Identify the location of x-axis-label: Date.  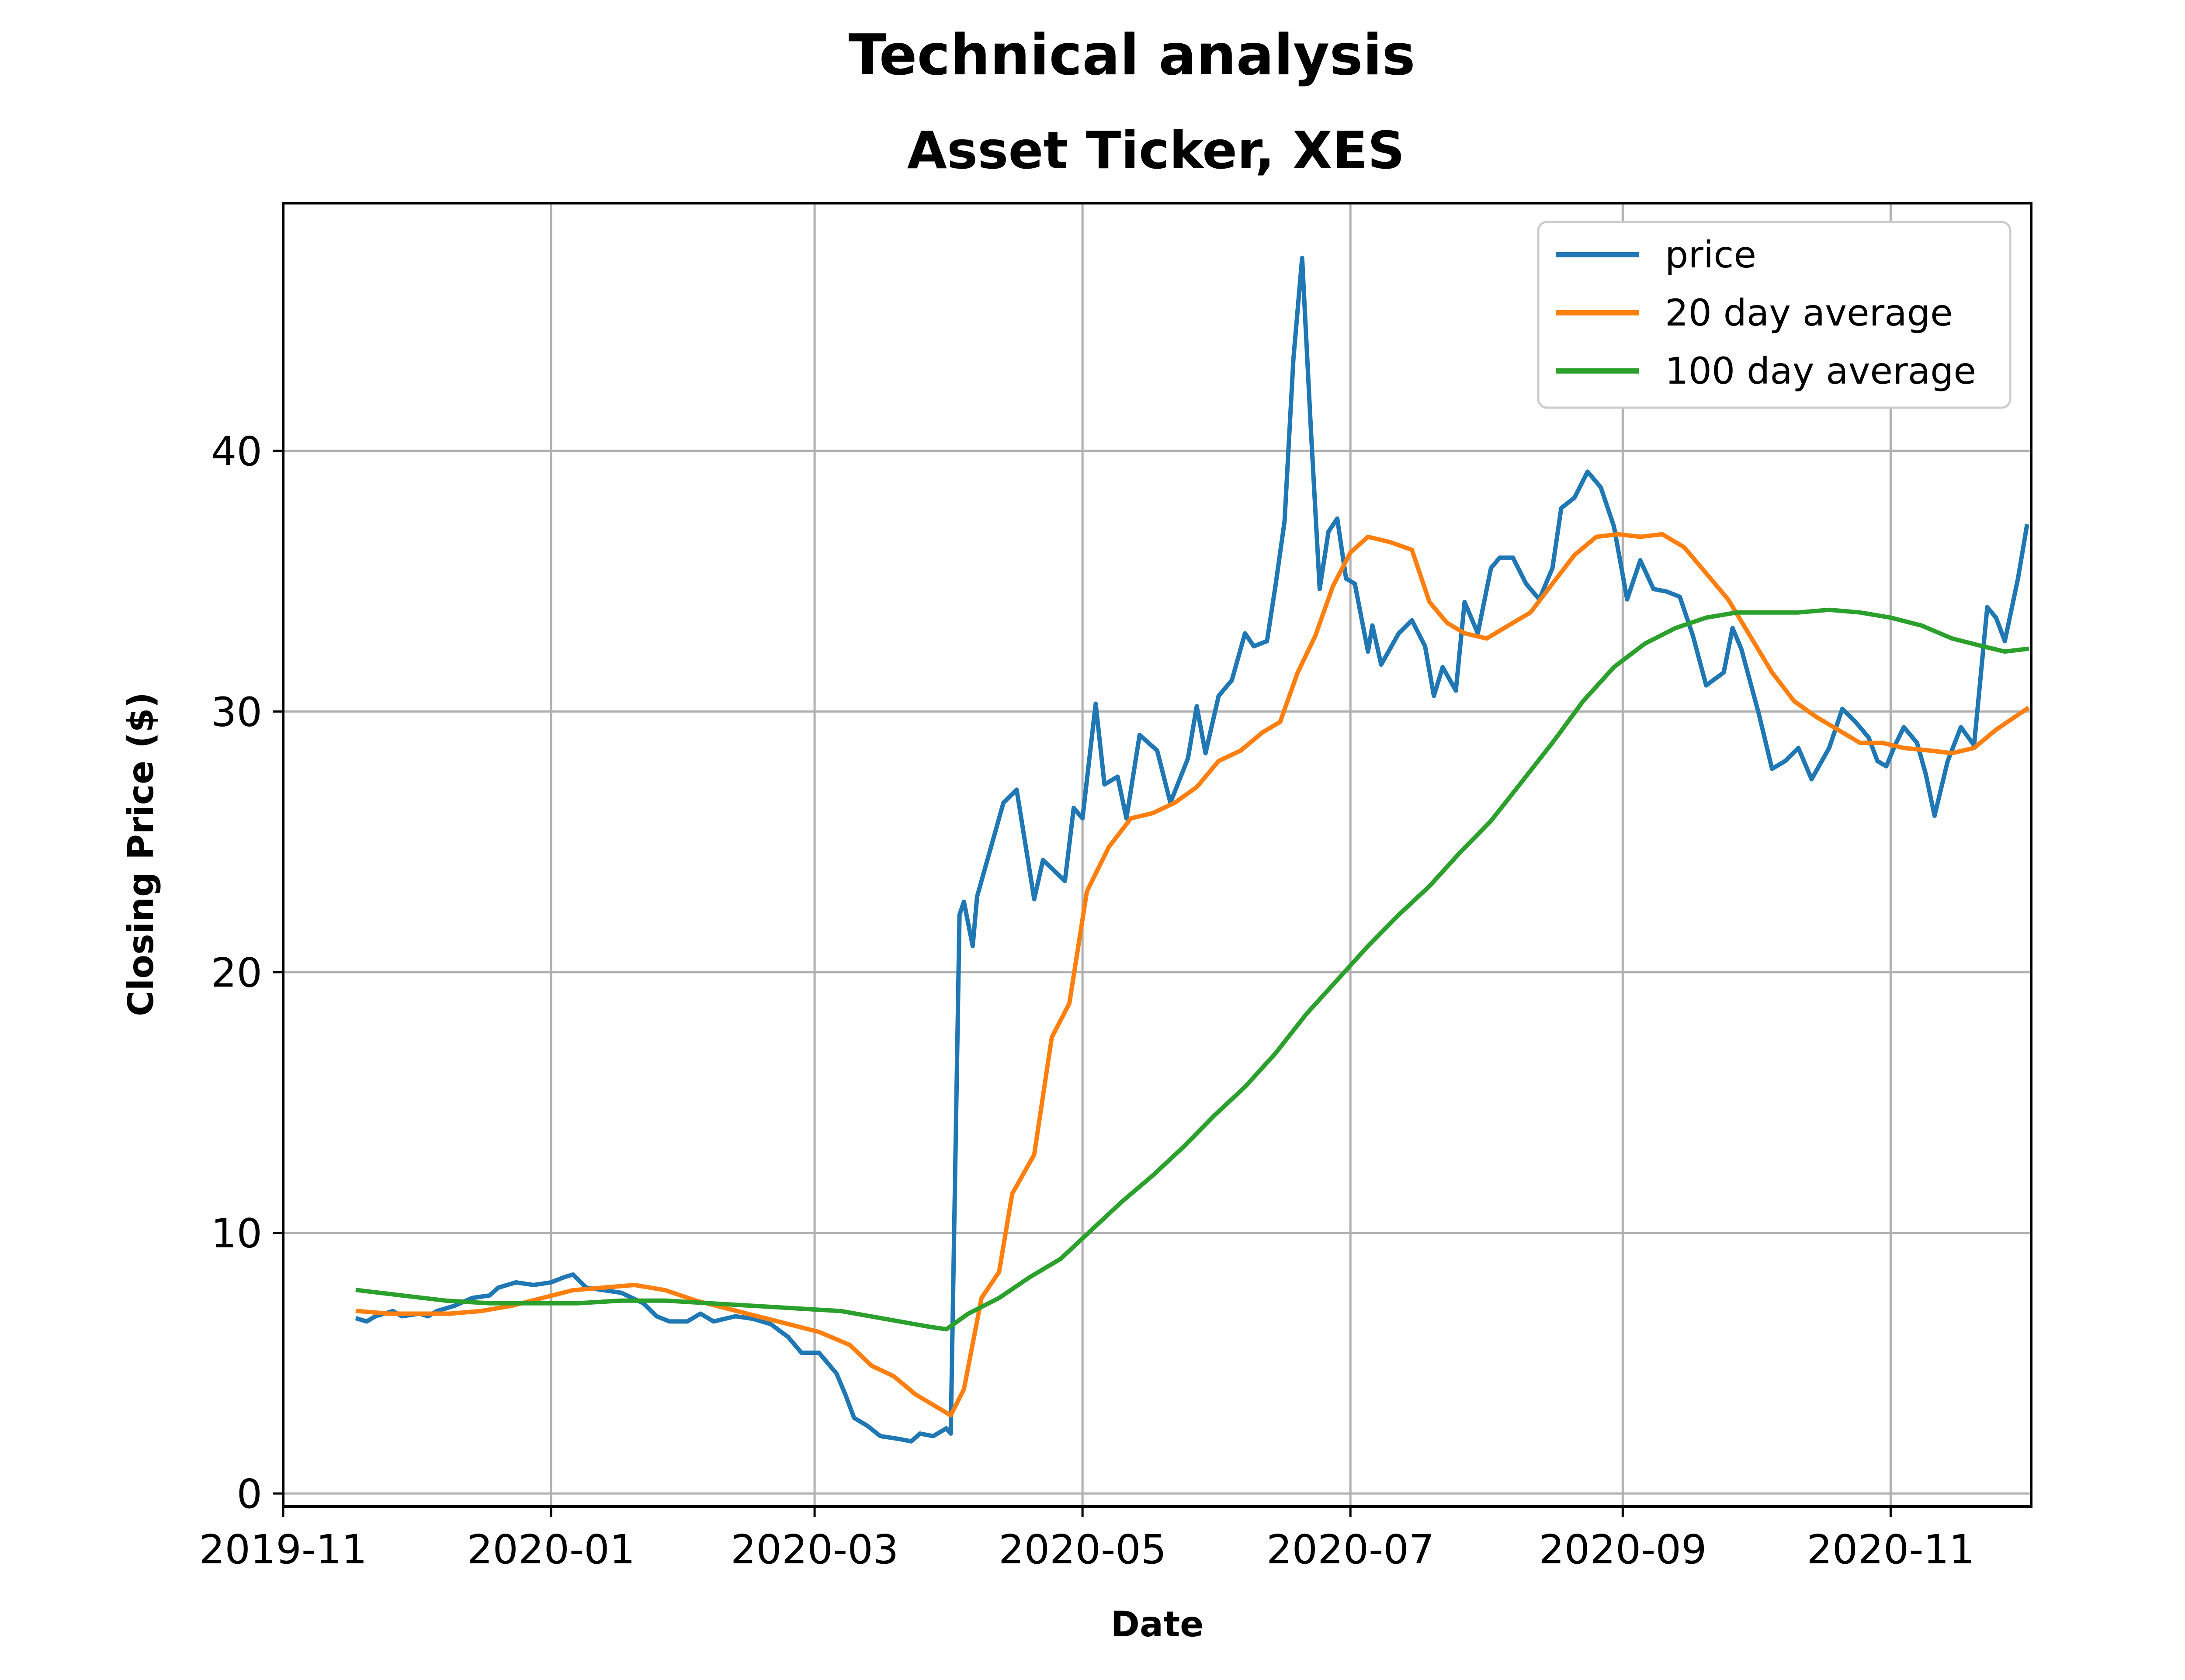
(1157, 1625).